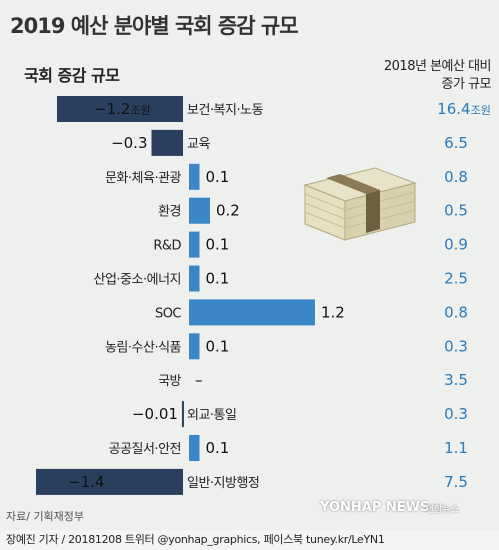  I want to click on compare-value-8: 3.5, so click(456, 380).